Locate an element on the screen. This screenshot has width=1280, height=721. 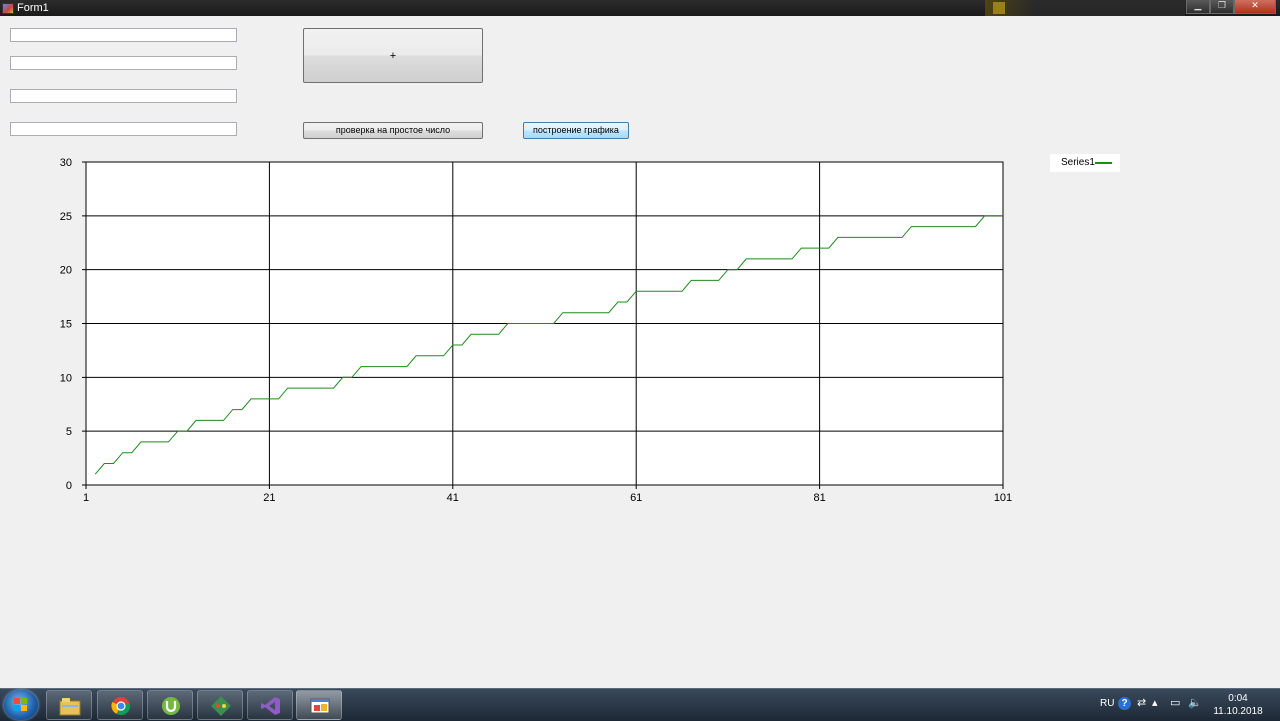
x-tick-label: 1 is located at coordinates (86, 498).